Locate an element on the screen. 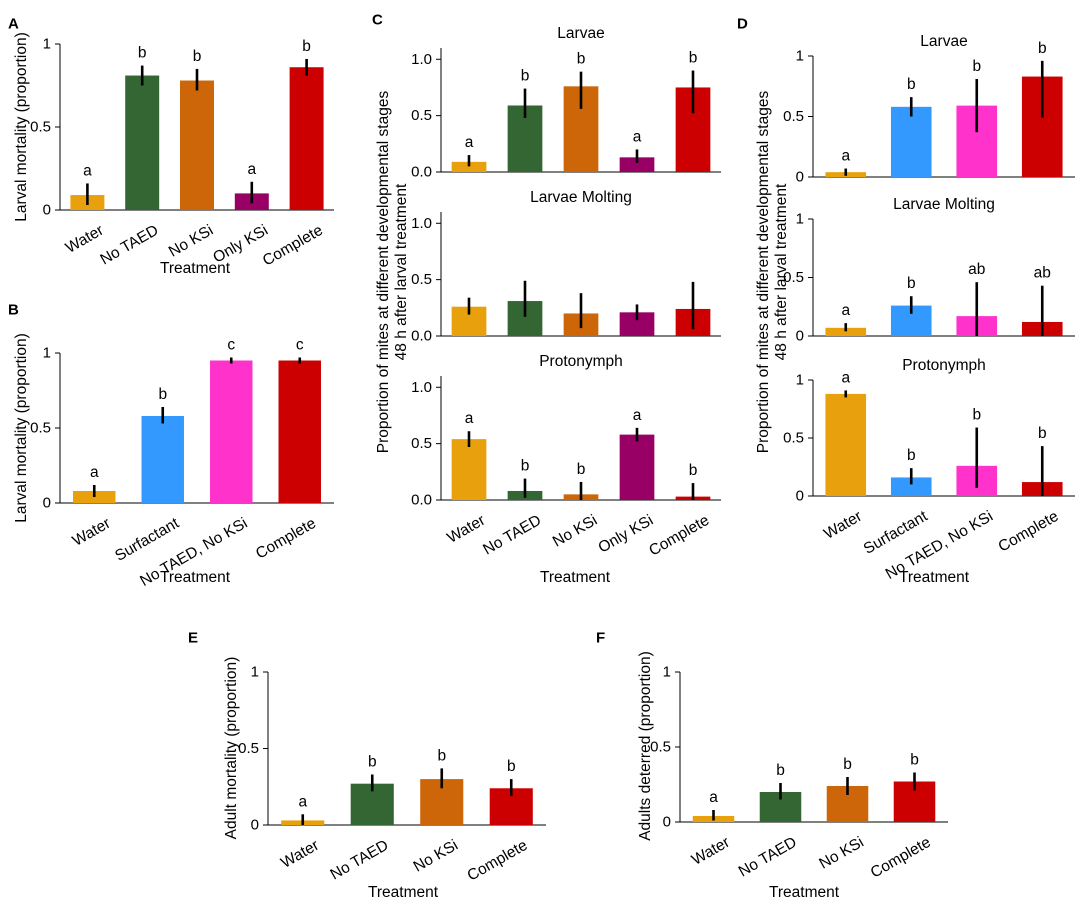 The image size is (1084, 903). shared-y-axis-title-line: 48 h after larval treatment is located at coordinates (781, 271).